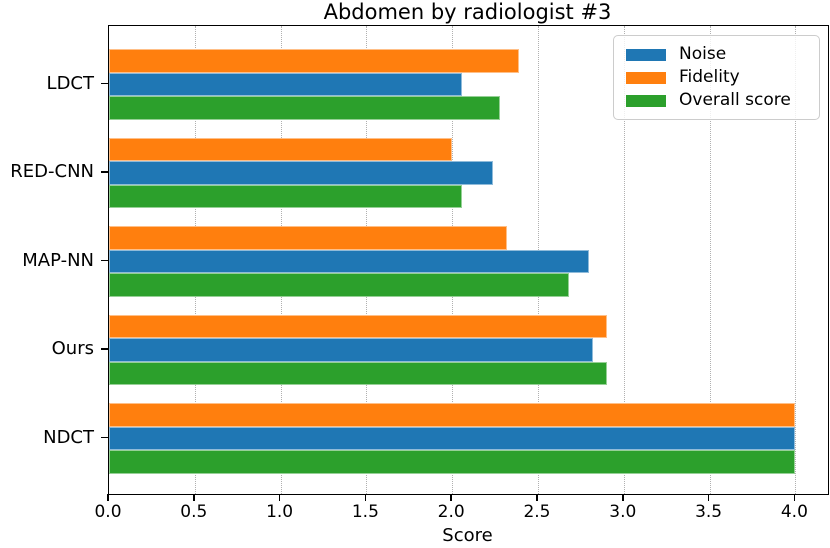 Image resolution: width=830 pixels, height=548 pixels. Describe the element at coordinates (68, 437) in the screenshot. I see `y-tick-label: NDCT` at that location.